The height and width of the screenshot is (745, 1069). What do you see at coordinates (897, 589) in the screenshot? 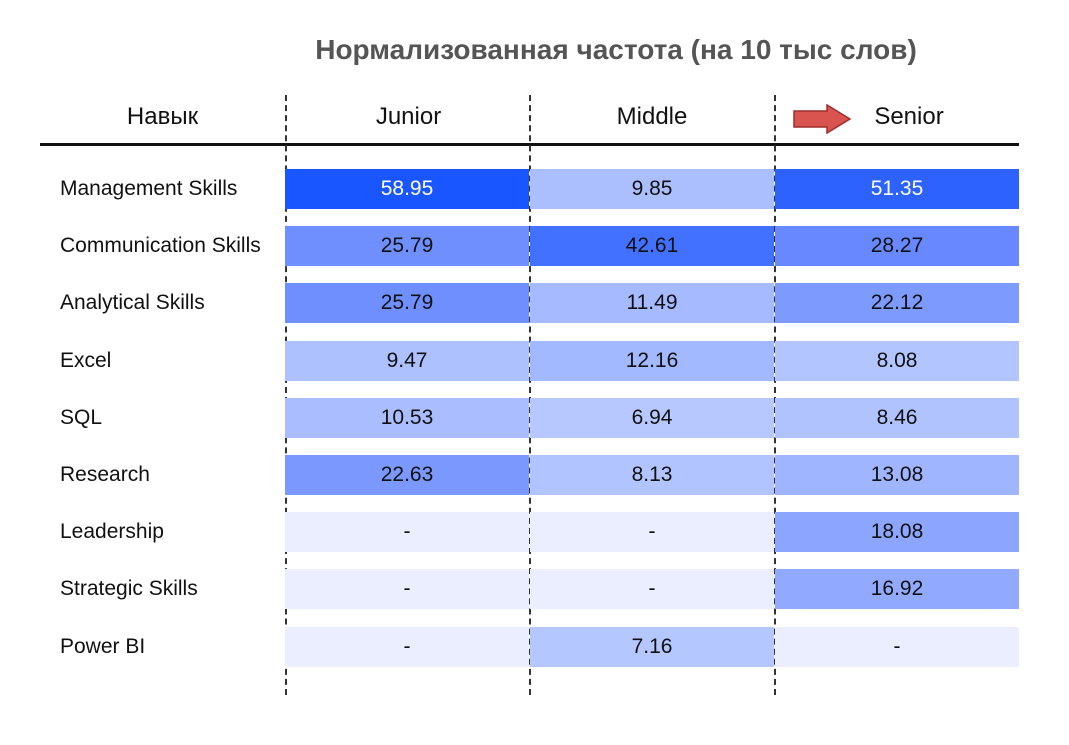
I see `table-cell: 16.92` at bounding box center [897, 589].